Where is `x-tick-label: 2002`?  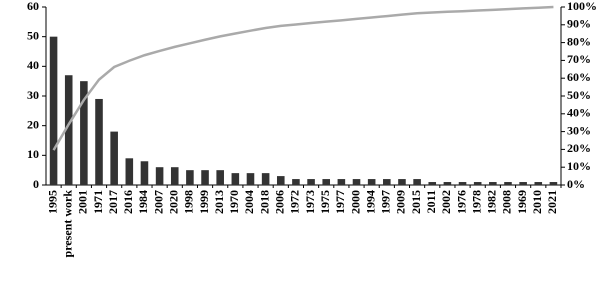 x-tick-label: 2002 is located at coordinates (446, 202).